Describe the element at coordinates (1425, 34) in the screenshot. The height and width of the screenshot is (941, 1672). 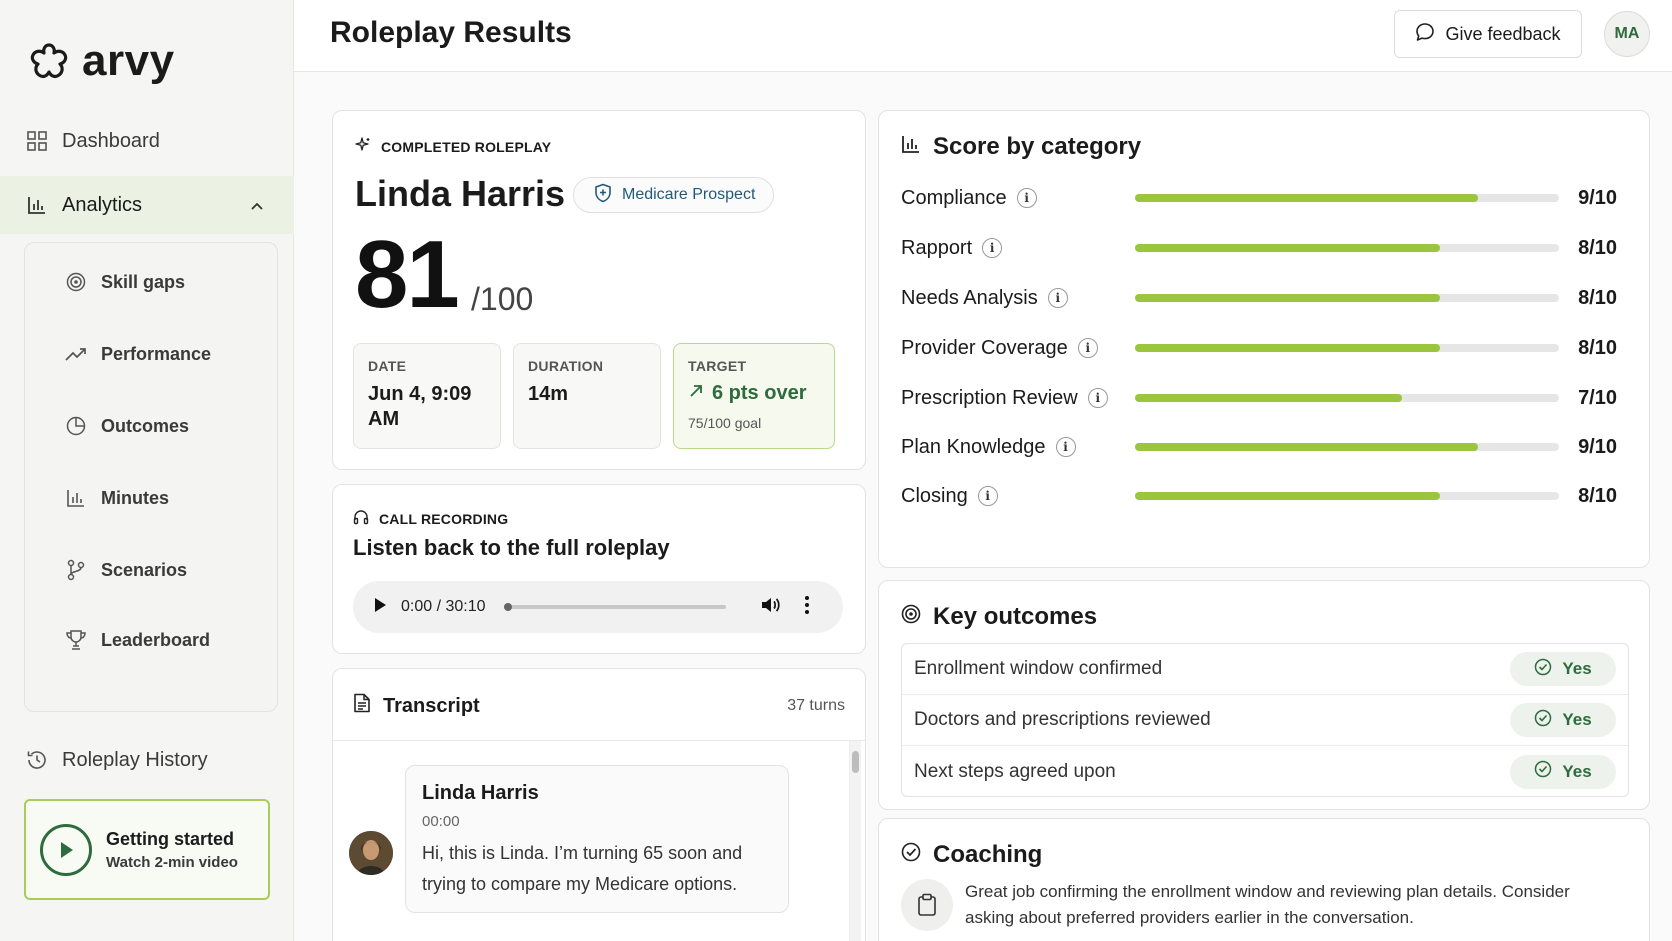
I see `chat-bubble-icon` at that location.